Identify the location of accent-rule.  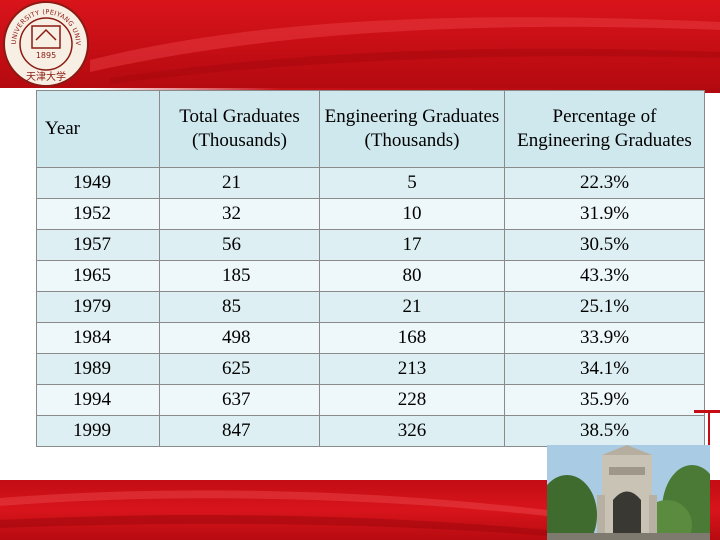
(707, 411).